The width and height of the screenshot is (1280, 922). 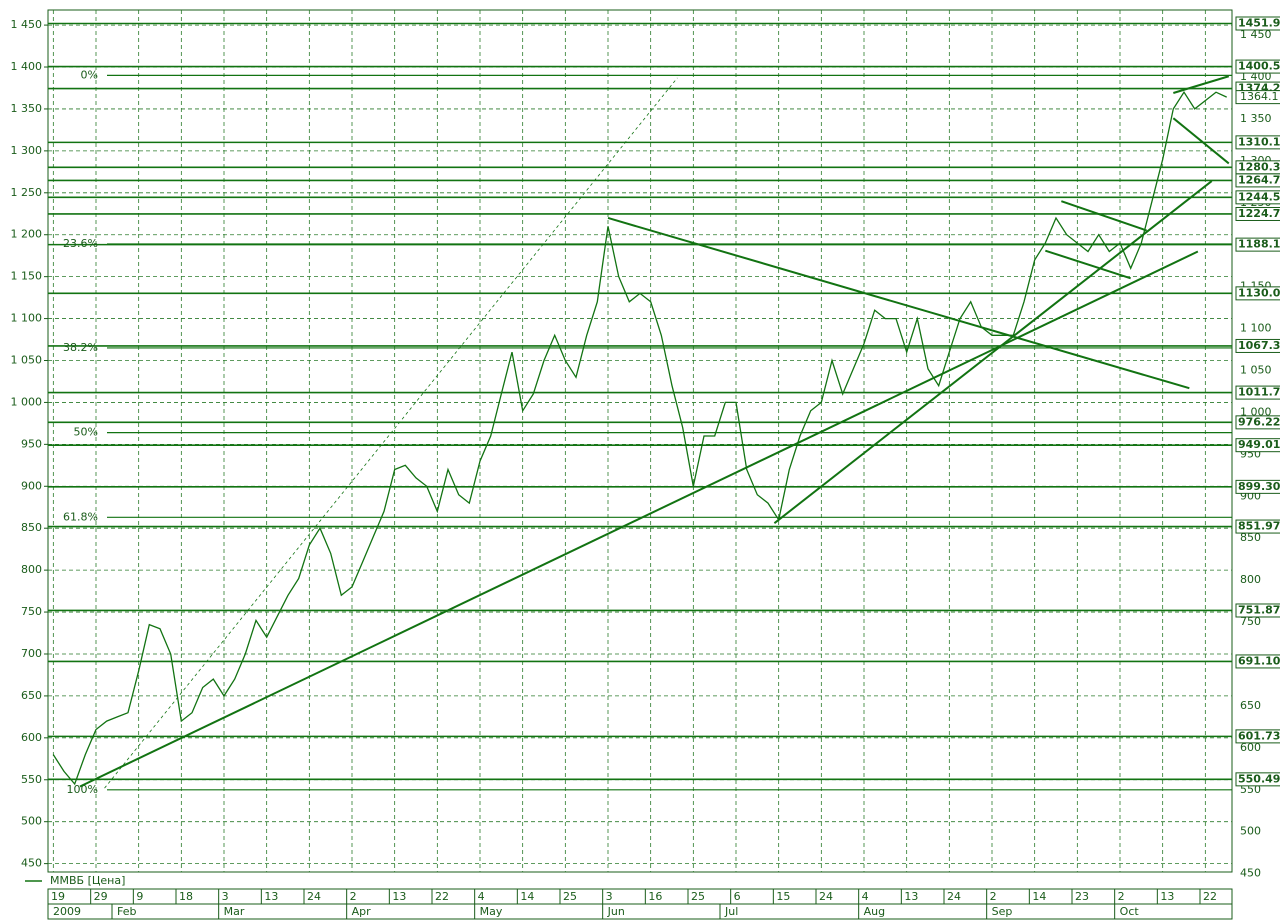 I want to click on y-tick-label: 650, so click(x=31, y=695).